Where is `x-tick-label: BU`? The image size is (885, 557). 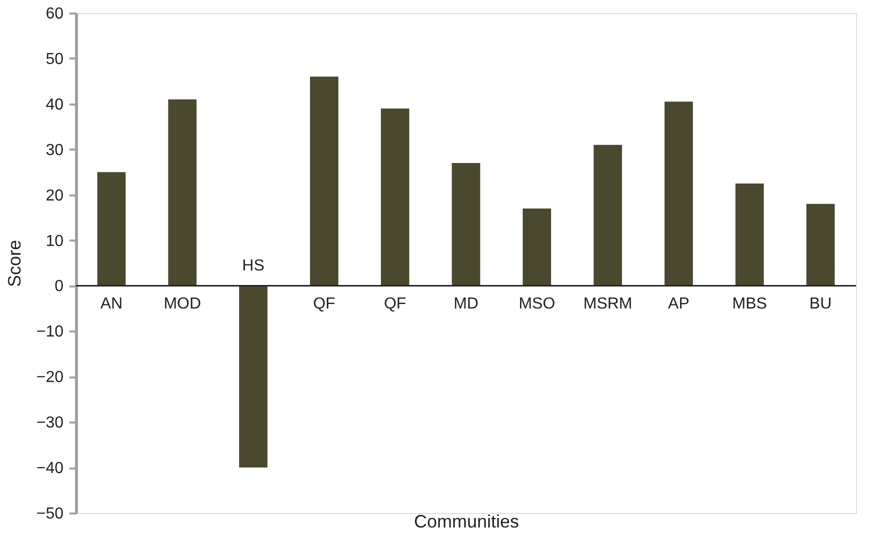
x-tick-label: BU is located at coordinates (820, 304).